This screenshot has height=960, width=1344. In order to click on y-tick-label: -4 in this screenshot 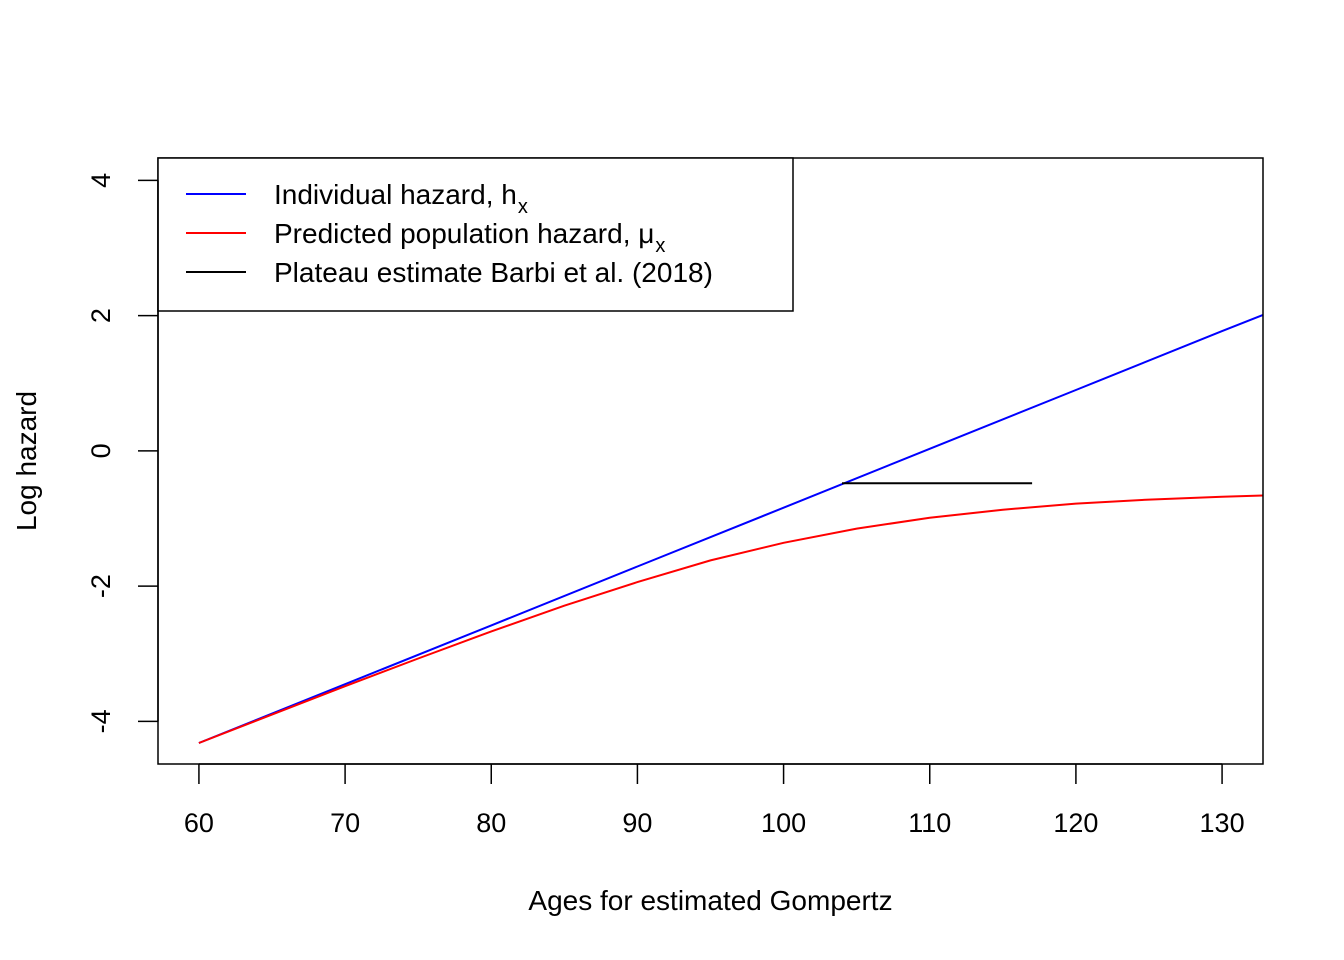, I will do `click(101, 721)`.